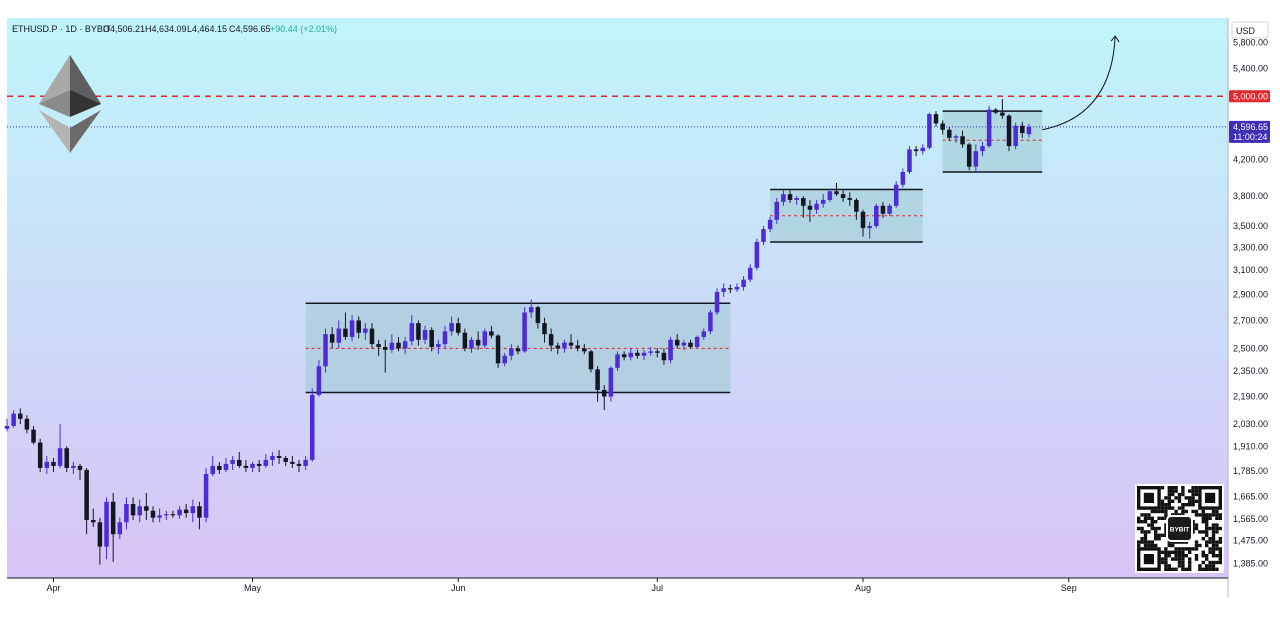  I want to click on price-tick-label: 2,030.00, so click(1250, 424).